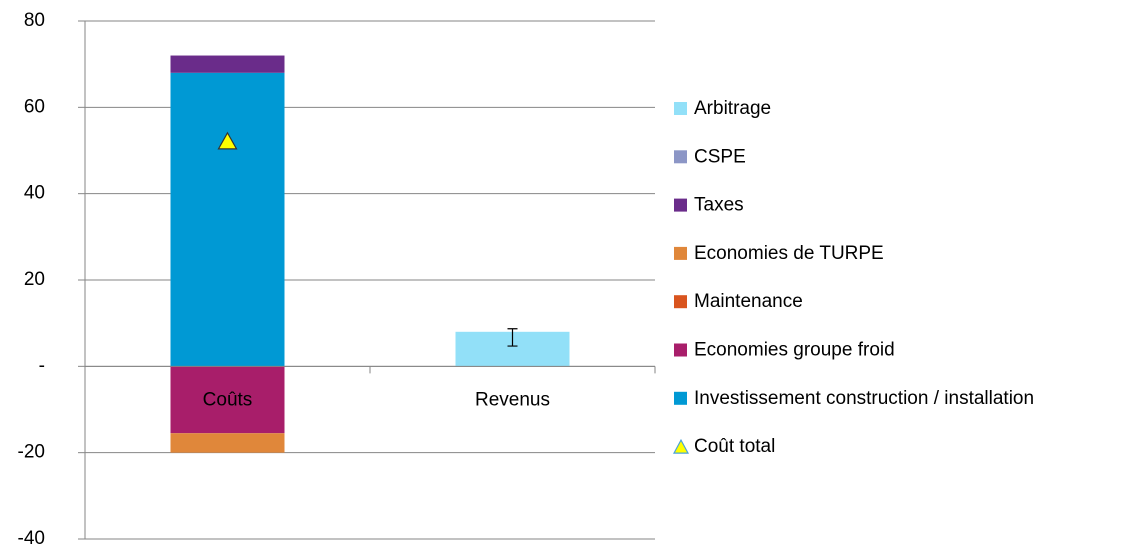 The width and height of the screenshot is (1147, 552). I want to click on legend-symbol, so click(681, 446).